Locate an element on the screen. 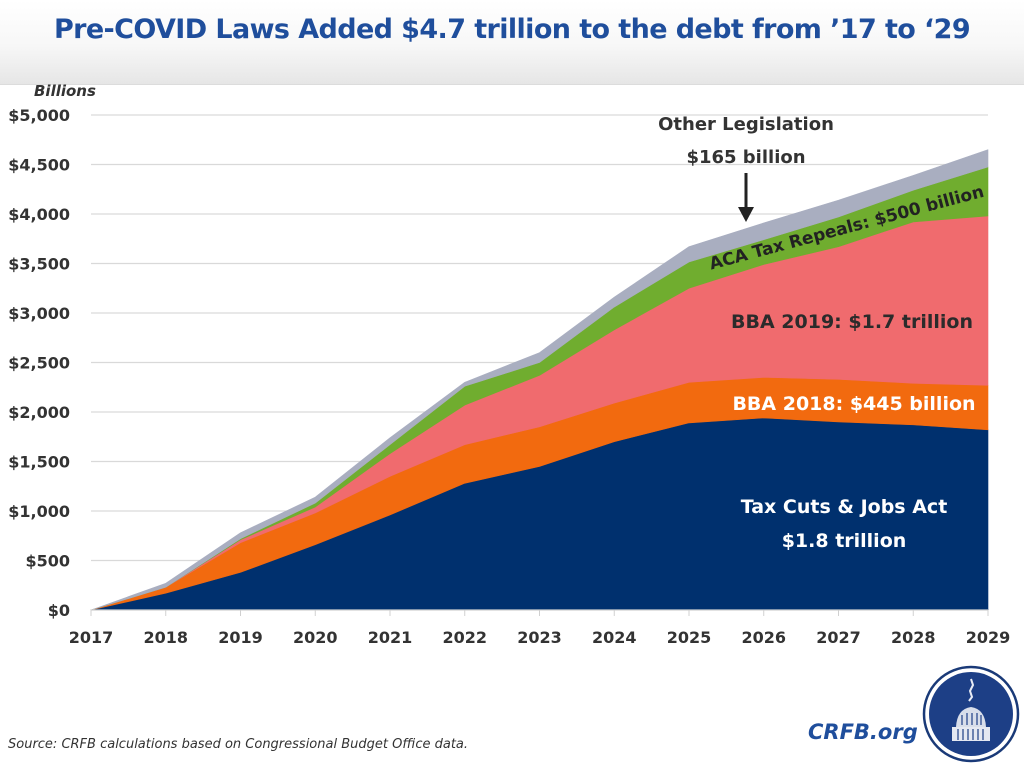 The width and height of the screenshot is (1024, 768). annotation-bba-2018: BBA 2018: $445 billion is located at coordinates (853, 404).